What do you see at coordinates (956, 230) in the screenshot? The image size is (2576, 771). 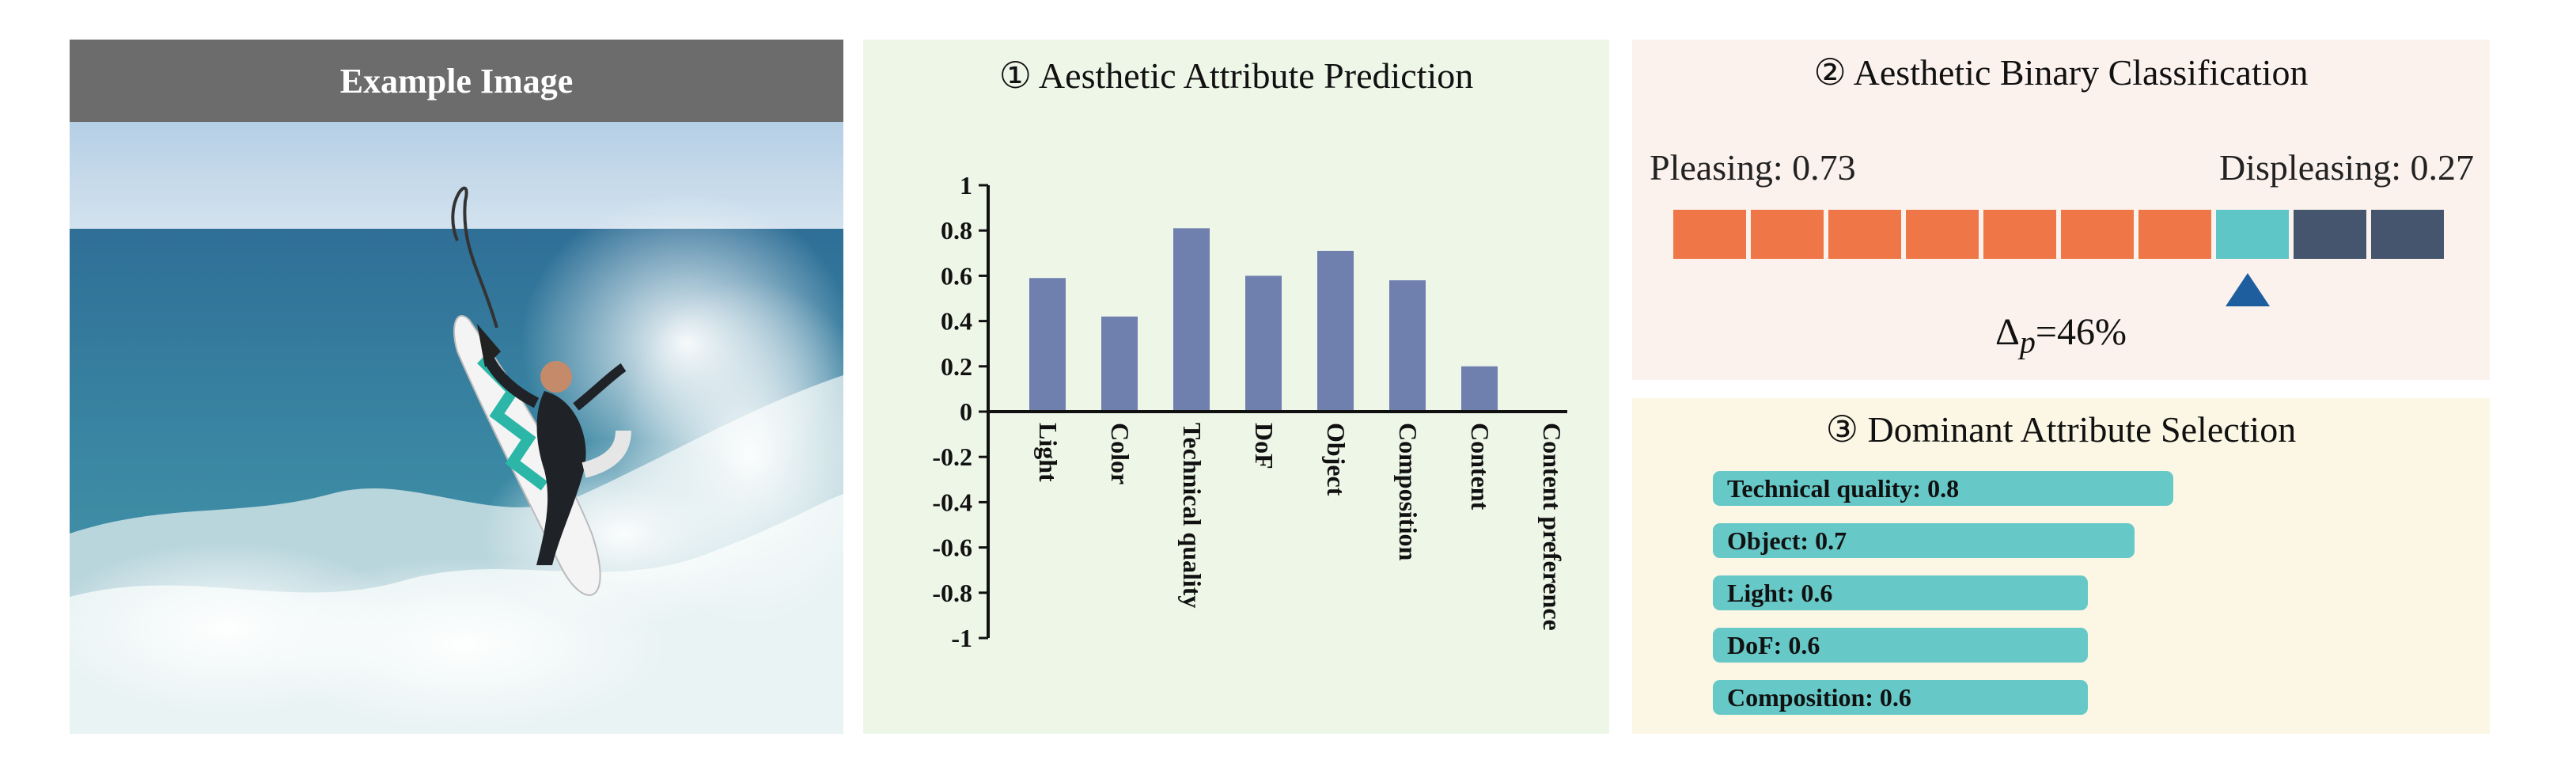 I see `y-tick-label-1: 0.8` at bounding box center [956, 230].